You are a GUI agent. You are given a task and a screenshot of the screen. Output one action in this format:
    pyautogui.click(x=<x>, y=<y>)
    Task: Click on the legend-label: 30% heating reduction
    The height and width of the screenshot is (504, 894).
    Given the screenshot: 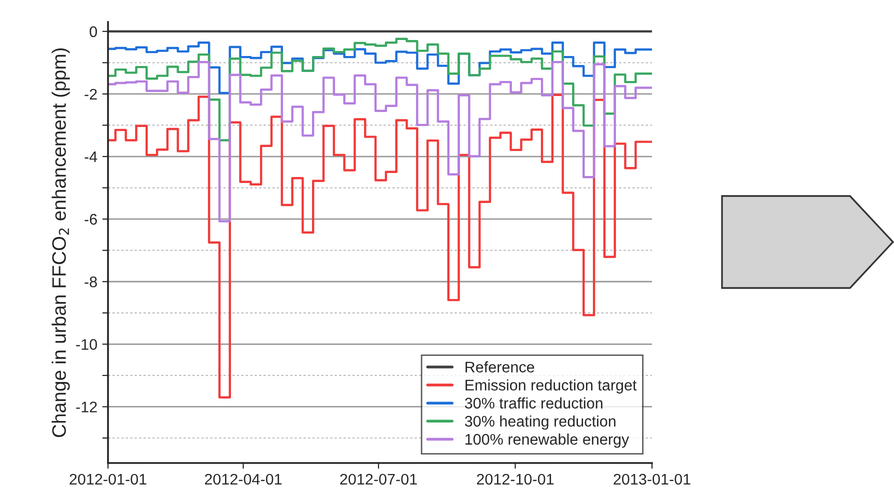 What is the action you would take?
    pyautogui.click(x=540, y=422)
    